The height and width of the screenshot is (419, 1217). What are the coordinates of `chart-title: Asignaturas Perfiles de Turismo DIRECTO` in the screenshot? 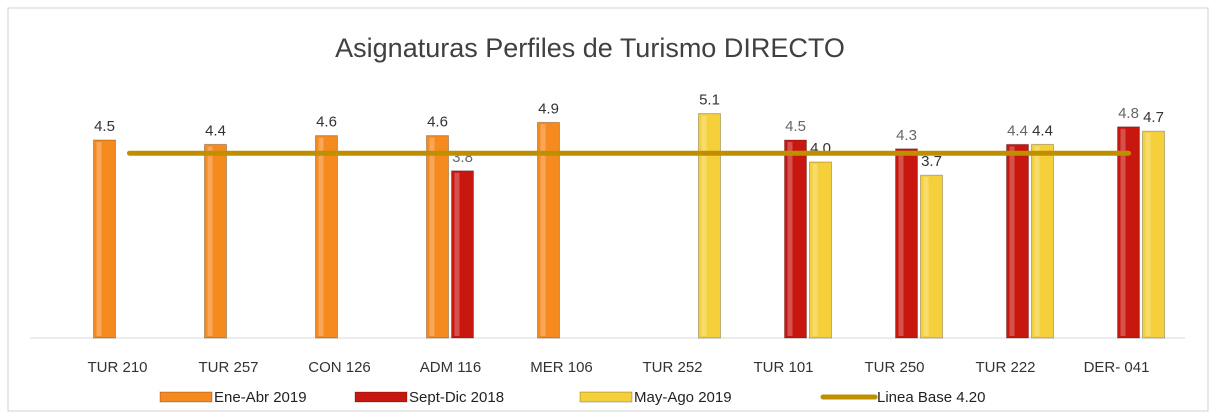 It's located at (590, 48).